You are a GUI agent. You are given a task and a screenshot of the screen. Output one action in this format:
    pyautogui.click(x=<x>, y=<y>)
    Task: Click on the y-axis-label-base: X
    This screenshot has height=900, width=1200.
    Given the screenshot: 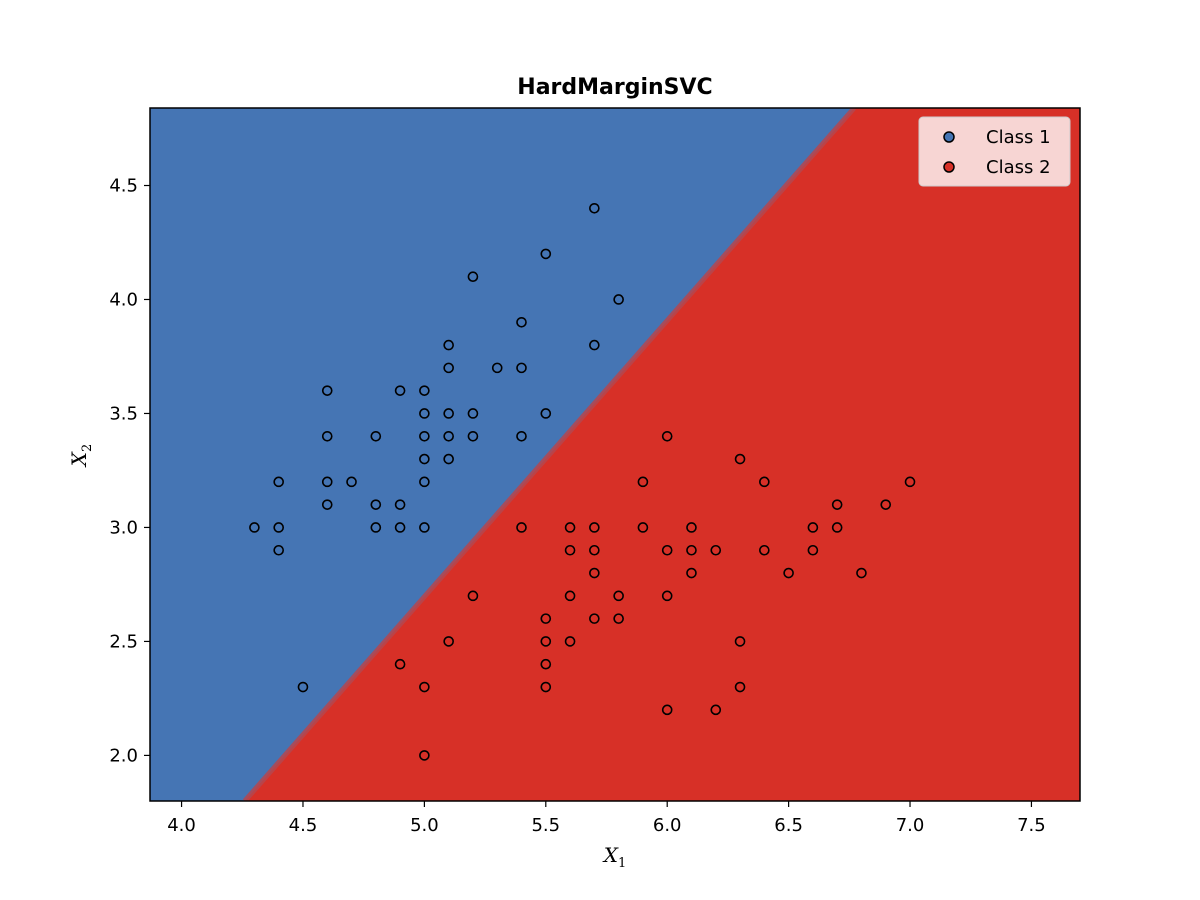 What is the action you would take?
    pyautogui.click(x=79, y=459)
    